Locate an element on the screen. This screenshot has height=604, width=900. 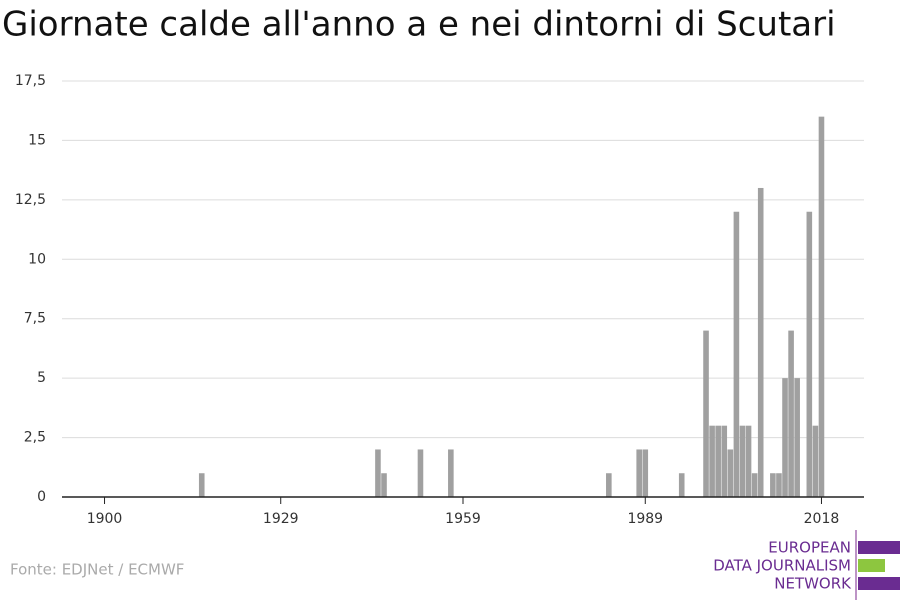
y-tick-label: 7,5 is located at coordinates (35, 319).